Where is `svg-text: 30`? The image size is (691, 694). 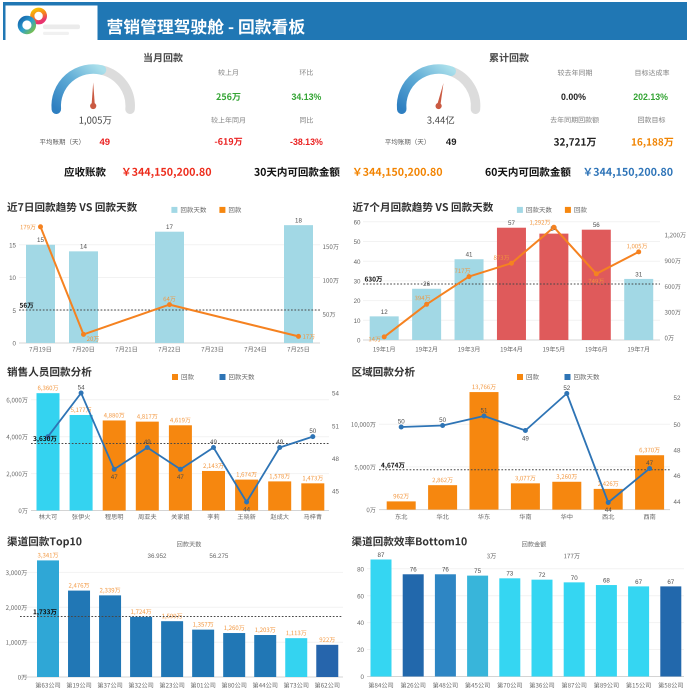
svg-text: 30 is located at coordinates (357, 282).